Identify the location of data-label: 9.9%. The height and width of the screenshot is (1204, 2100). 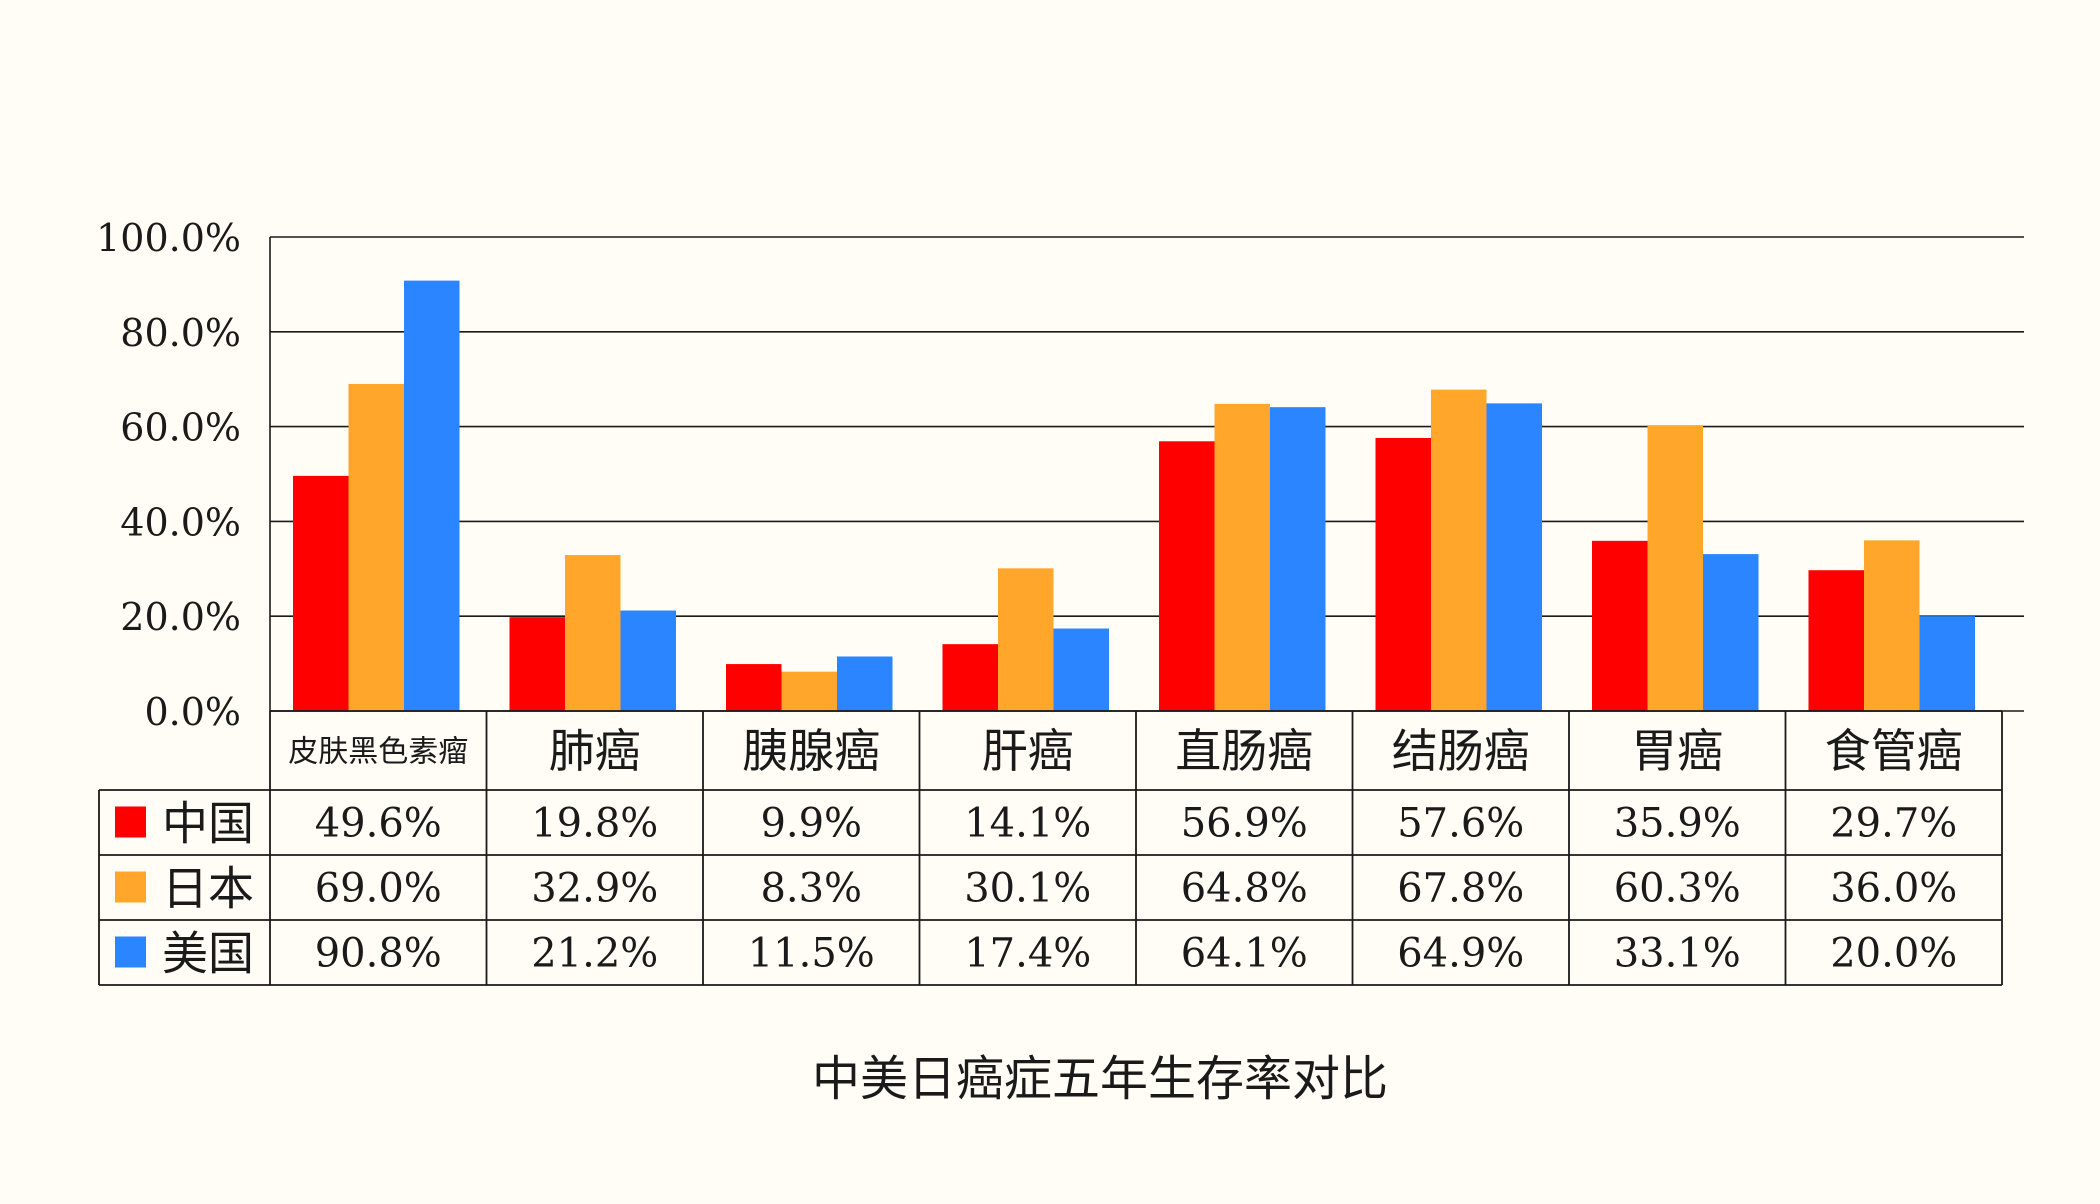
(811, 824).